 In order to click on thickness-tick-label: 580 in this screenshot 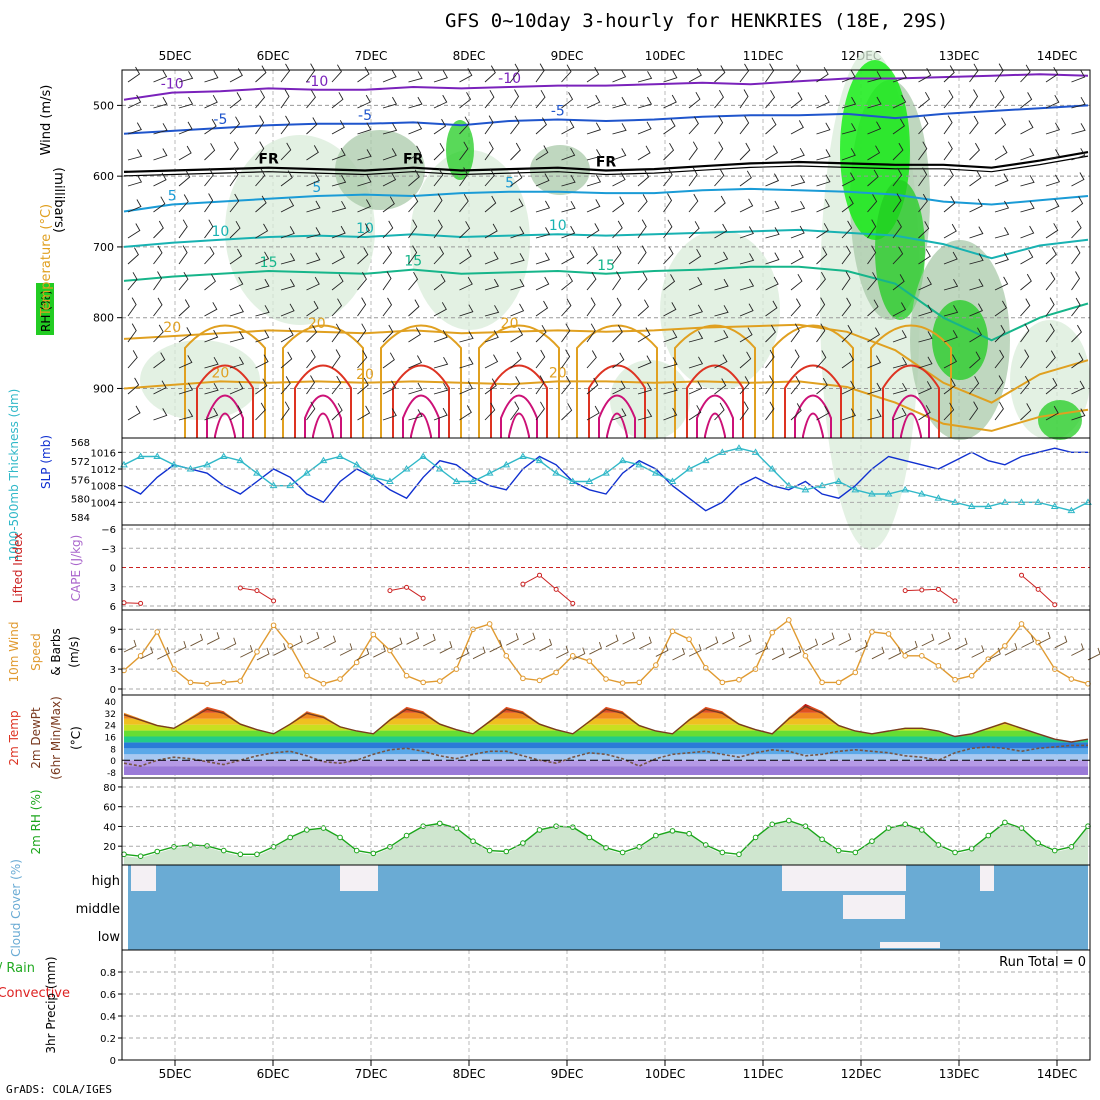, I will do `click(80, 499)`.